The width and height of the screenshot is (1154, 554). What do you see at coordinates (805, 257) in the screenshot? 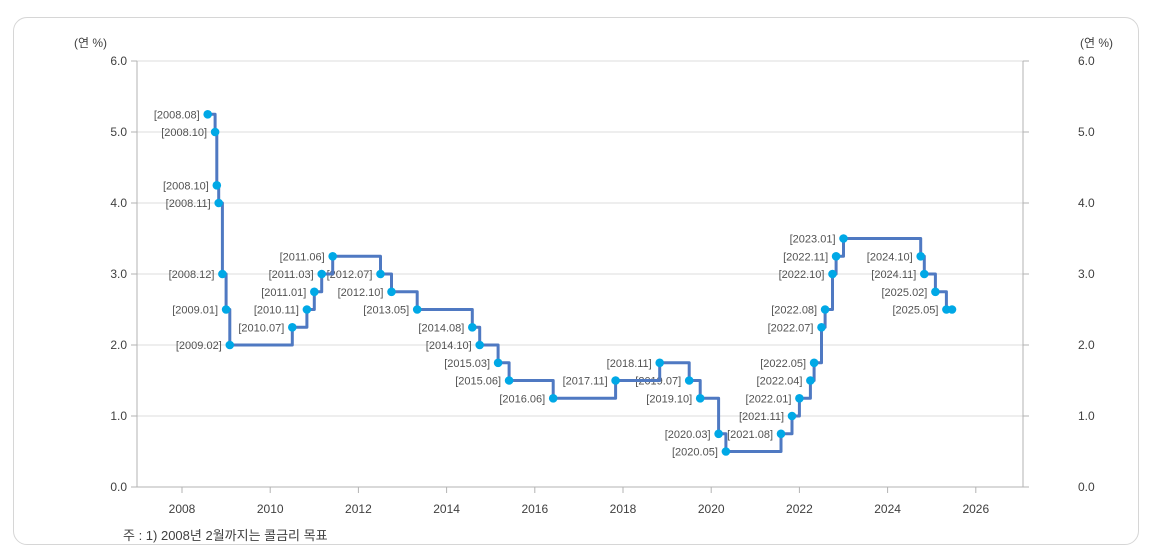
I see `data-point-label: [2022.11]` at bounding box center [805, 257].